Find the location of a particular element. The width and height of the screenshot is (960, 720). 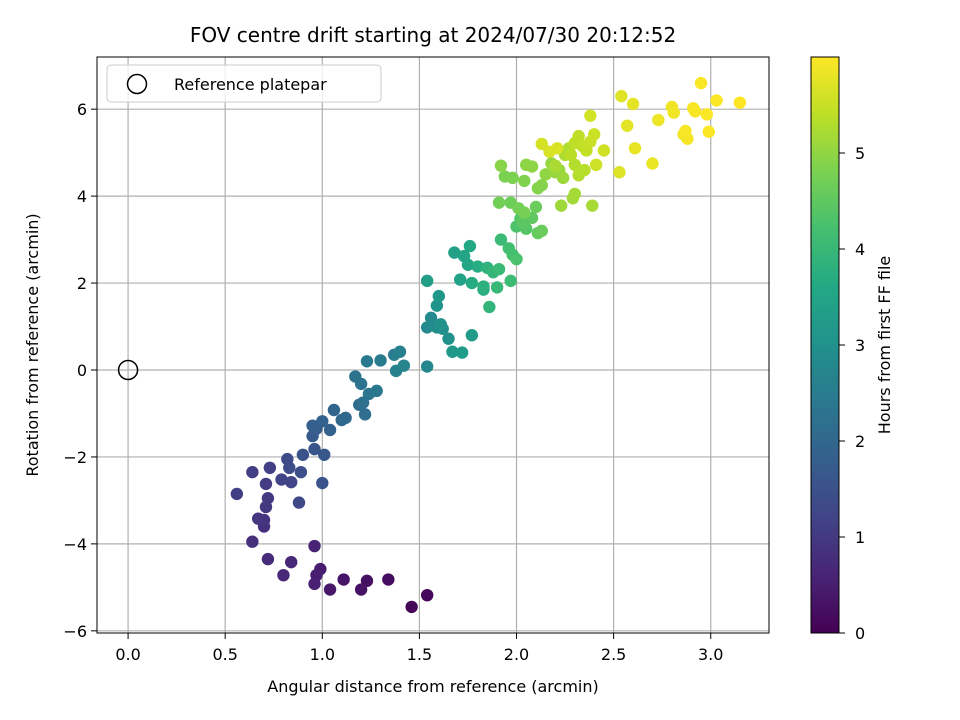

x-tick-label: 3.0 is located at coordinates (710, 654).